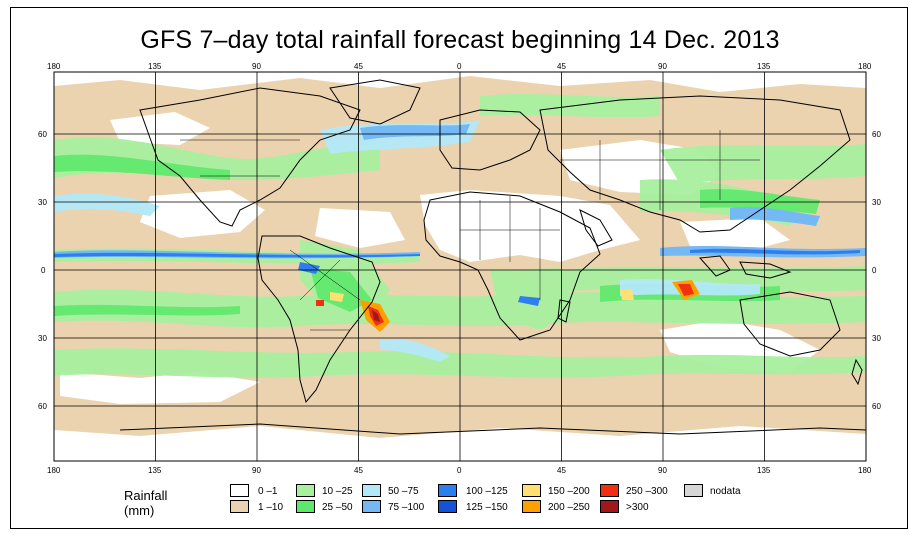 The image size is (920, 539). Describe the element at coordinates (271, 507) in the screenshot. I see `legend-label: 1 –10` at that location.